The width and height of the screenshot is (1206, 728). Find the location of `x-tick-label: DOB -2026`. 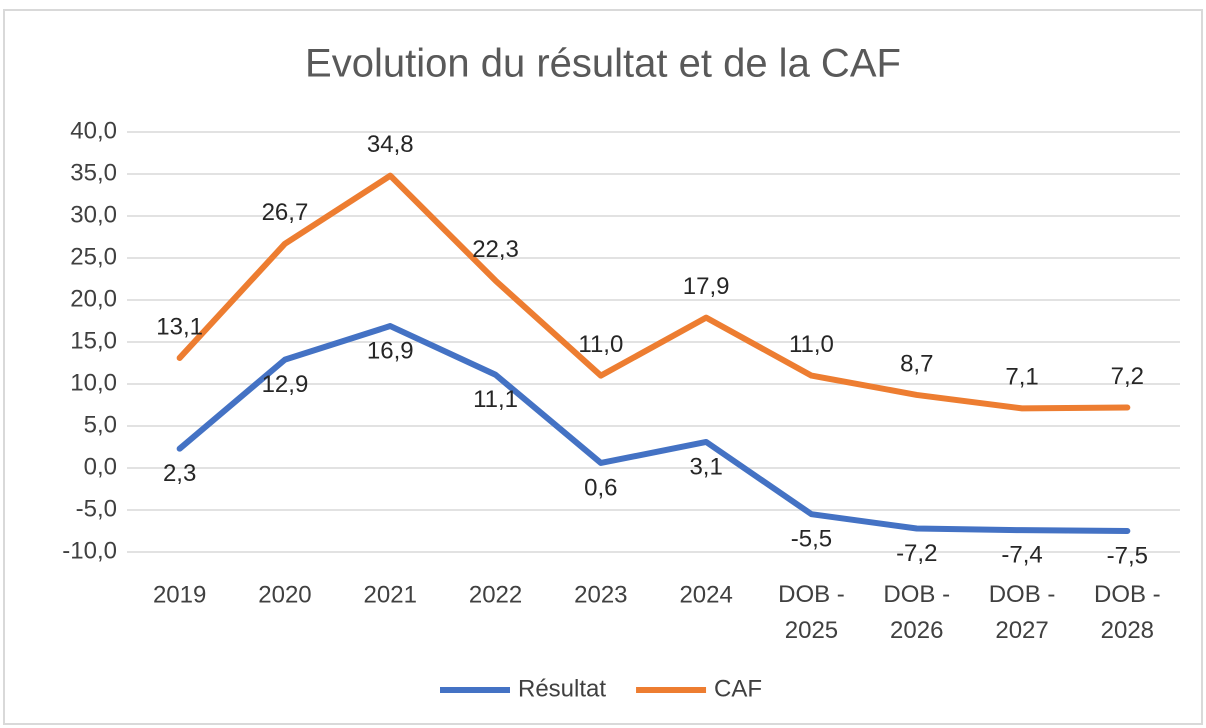

x-tick-label: DOB -2026 is located at coordinates (916, 612).